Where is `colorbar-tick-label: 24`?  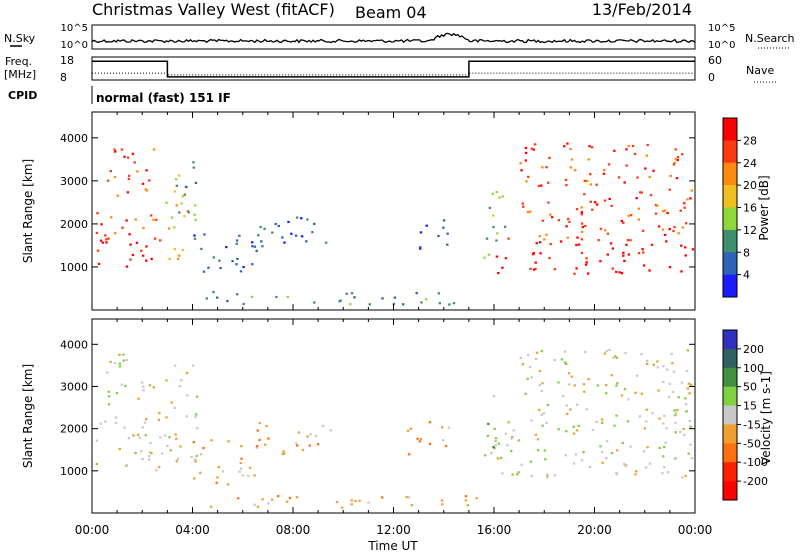 colorbar-tick-label: 24 is located at coordinates (750, 163).